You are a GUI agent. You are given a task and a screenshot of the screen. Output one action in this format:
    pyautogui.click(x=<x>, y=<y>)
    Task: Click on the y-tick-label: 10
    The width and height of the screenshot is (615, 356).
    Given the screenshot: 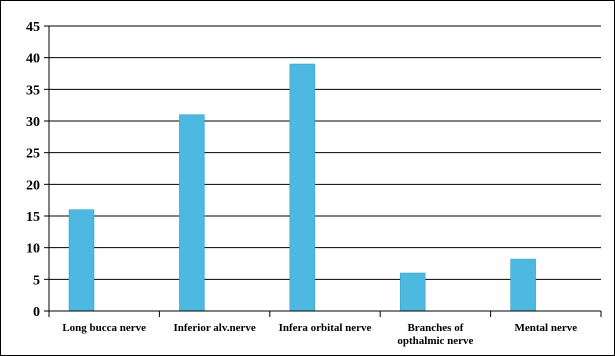 What is the action you would take?
    pyautogui.click(x=33, y=249)
    